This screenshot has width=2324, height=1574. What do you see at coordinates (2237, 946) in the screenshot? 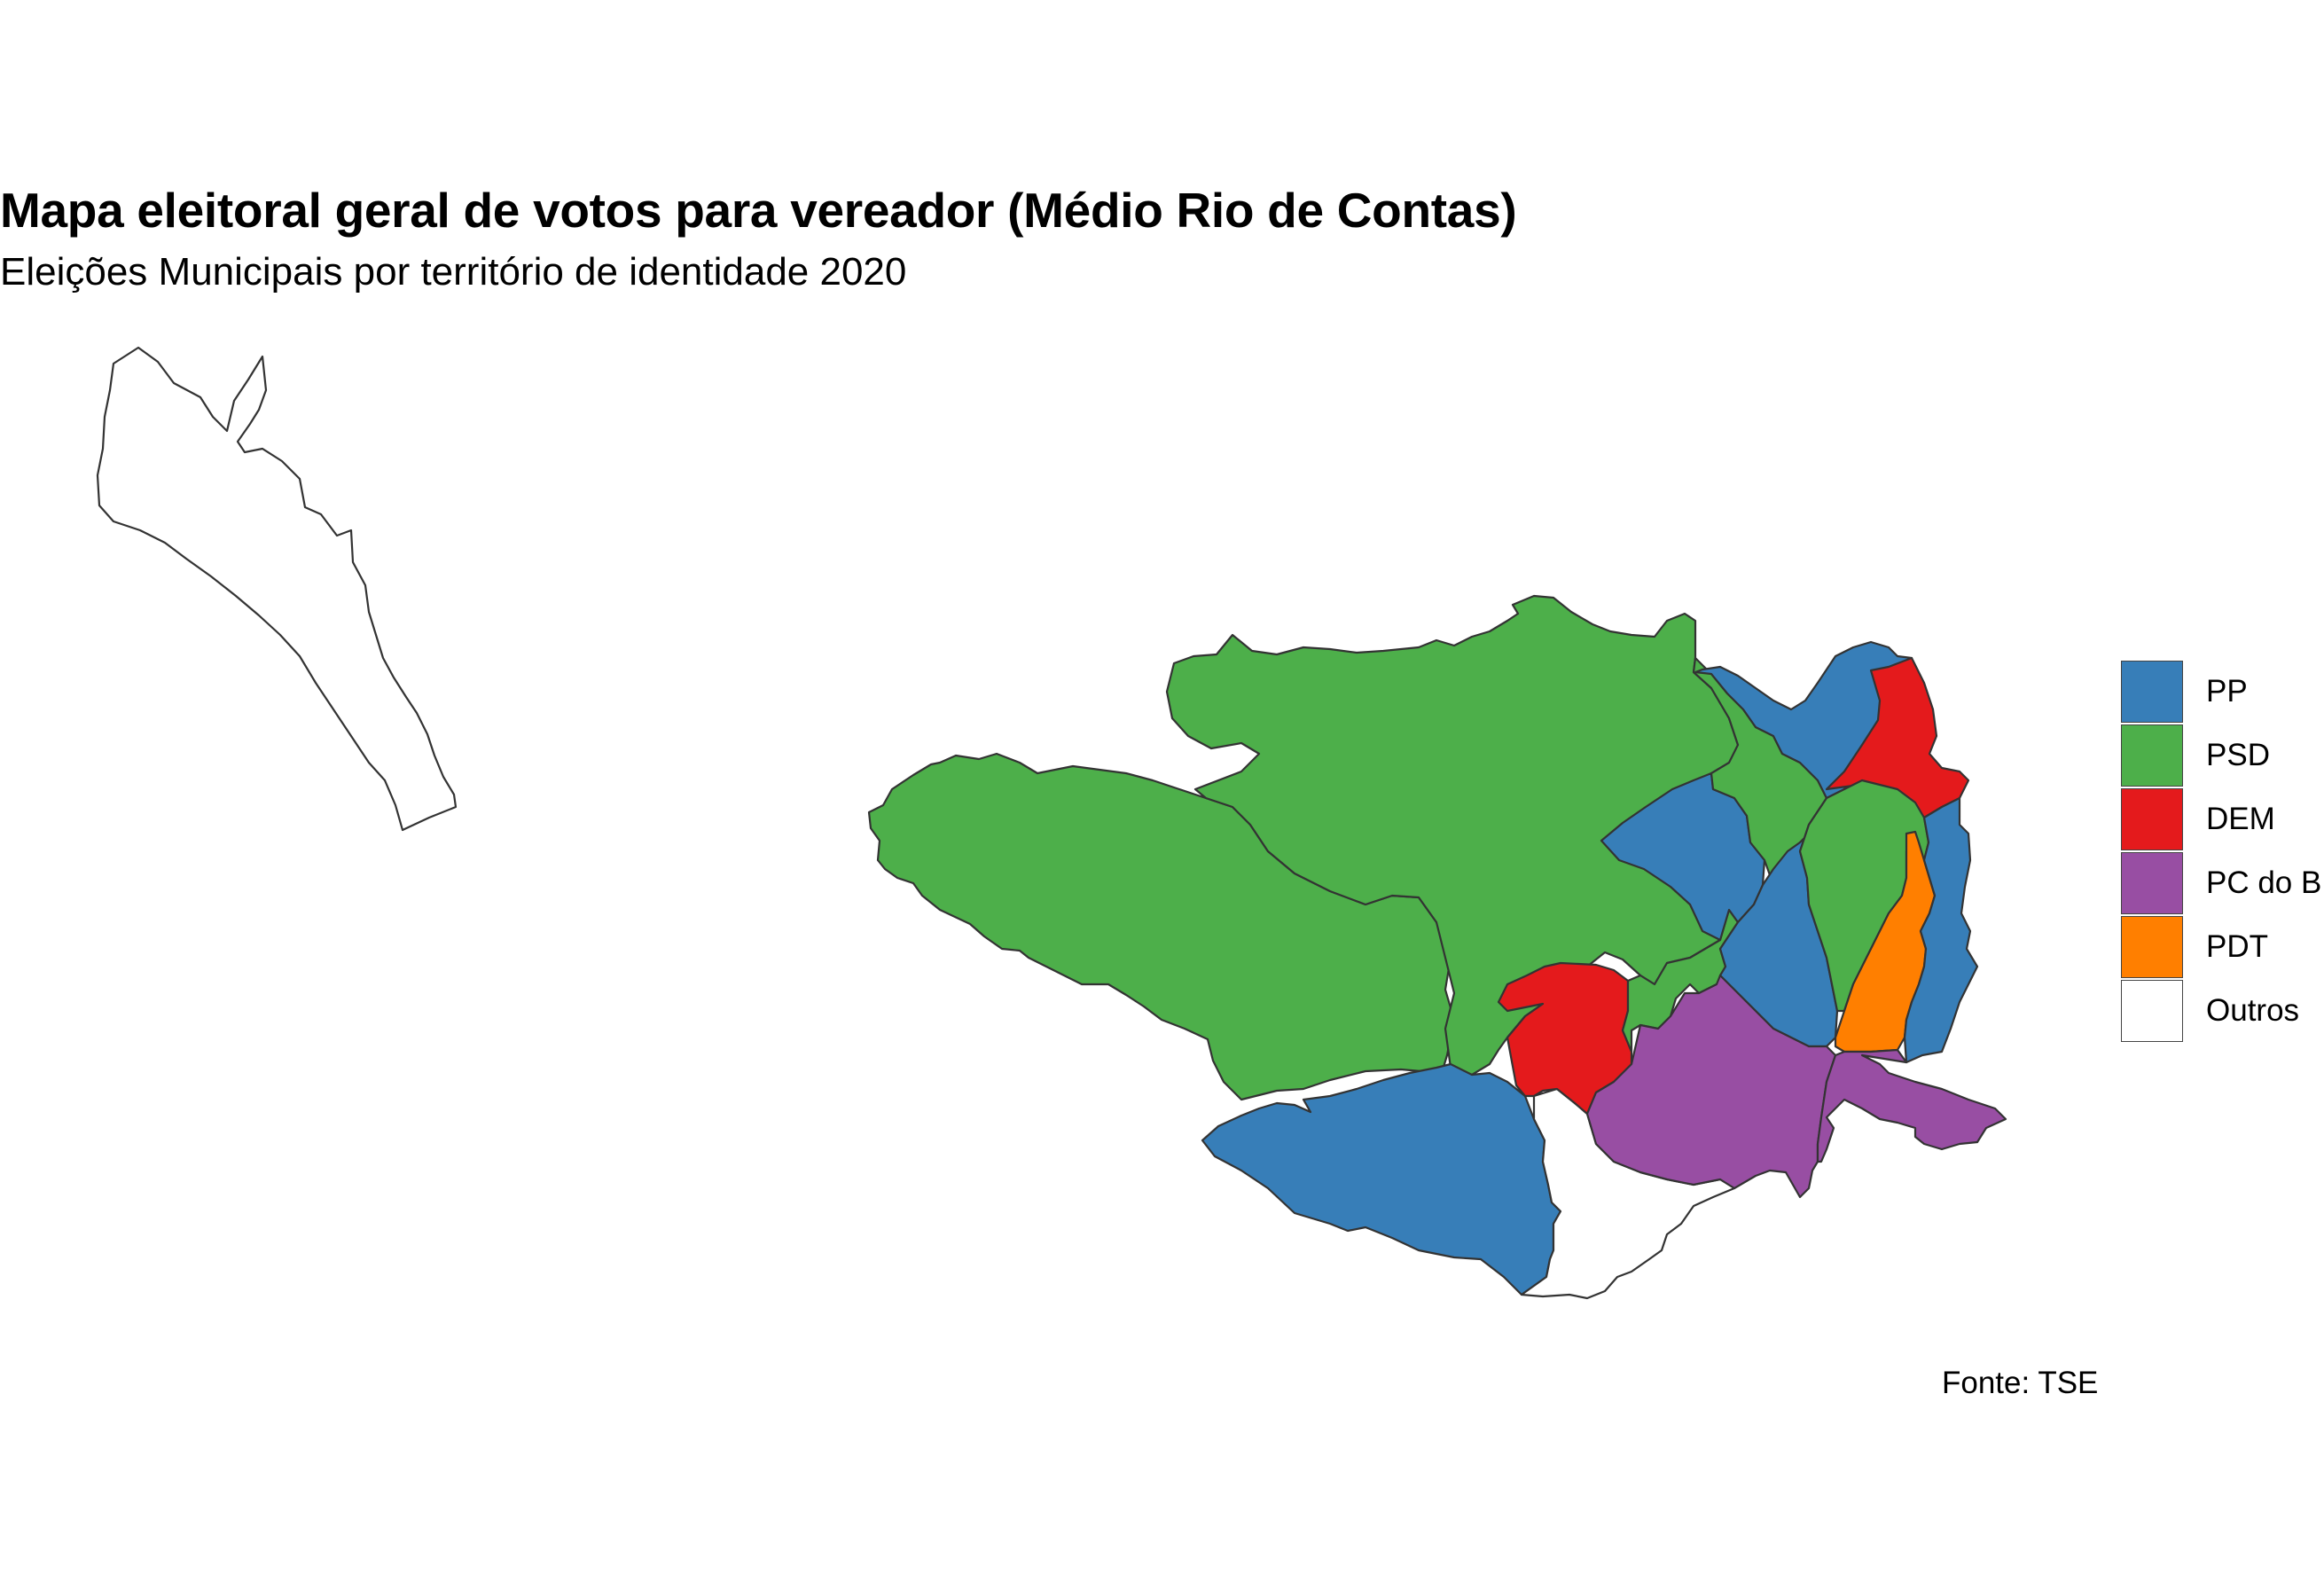
I see `legend-label: PDT` at bounding box center [2237, 946].